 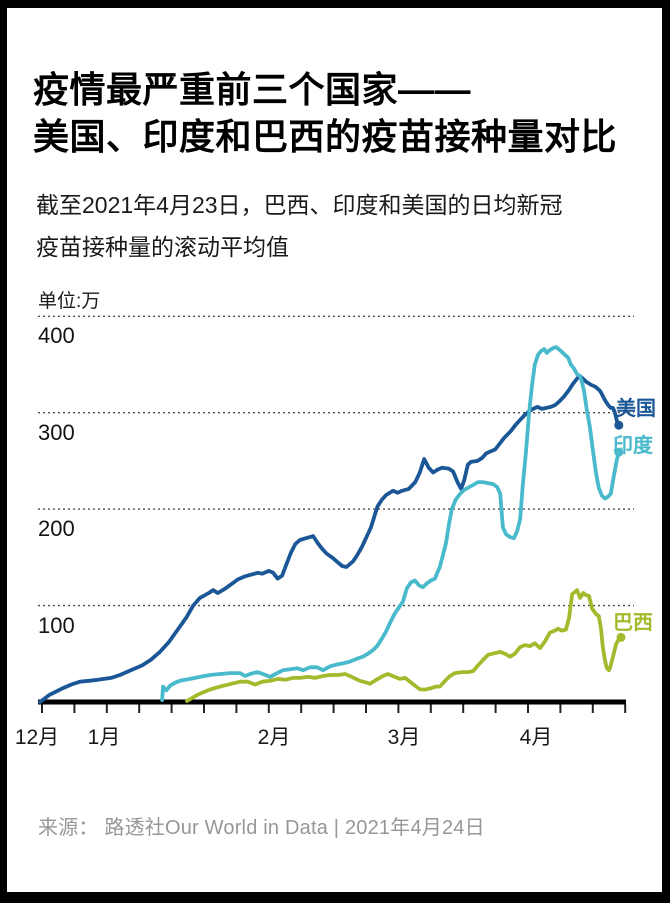 What do you see at coordinates (104, 737) in the screenshot?
I see `x-axis-month-label: 1月` at bounding box center [104, 737].